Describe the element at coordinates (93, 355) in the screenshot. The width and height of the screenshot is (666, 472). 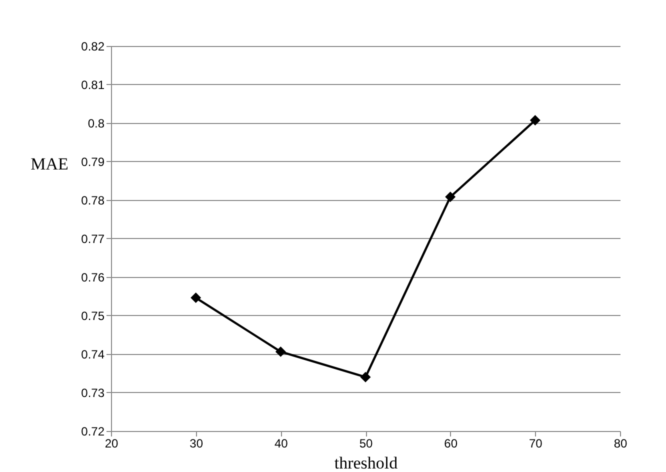
I see `y-tick-label: 0.74` at that location.